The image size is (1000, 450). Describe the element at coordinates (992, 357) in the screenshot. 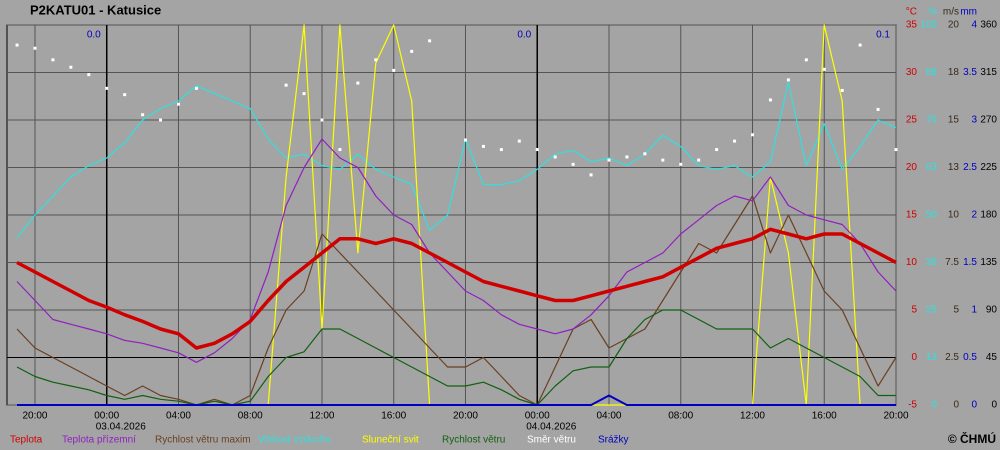

I see `y-tick-label: 45` at that location.